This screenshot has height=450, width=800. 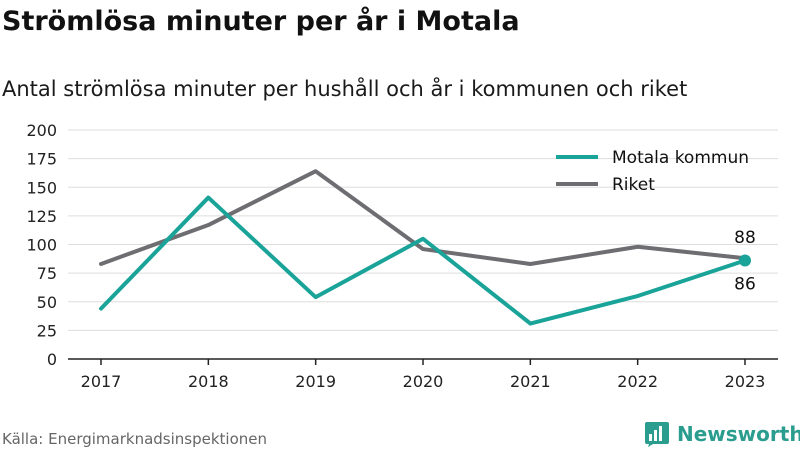 What do you see at coordinates (745, 238) in the screenshot?
I see `end-label-riket: 88` at bounding box center [745, 238].